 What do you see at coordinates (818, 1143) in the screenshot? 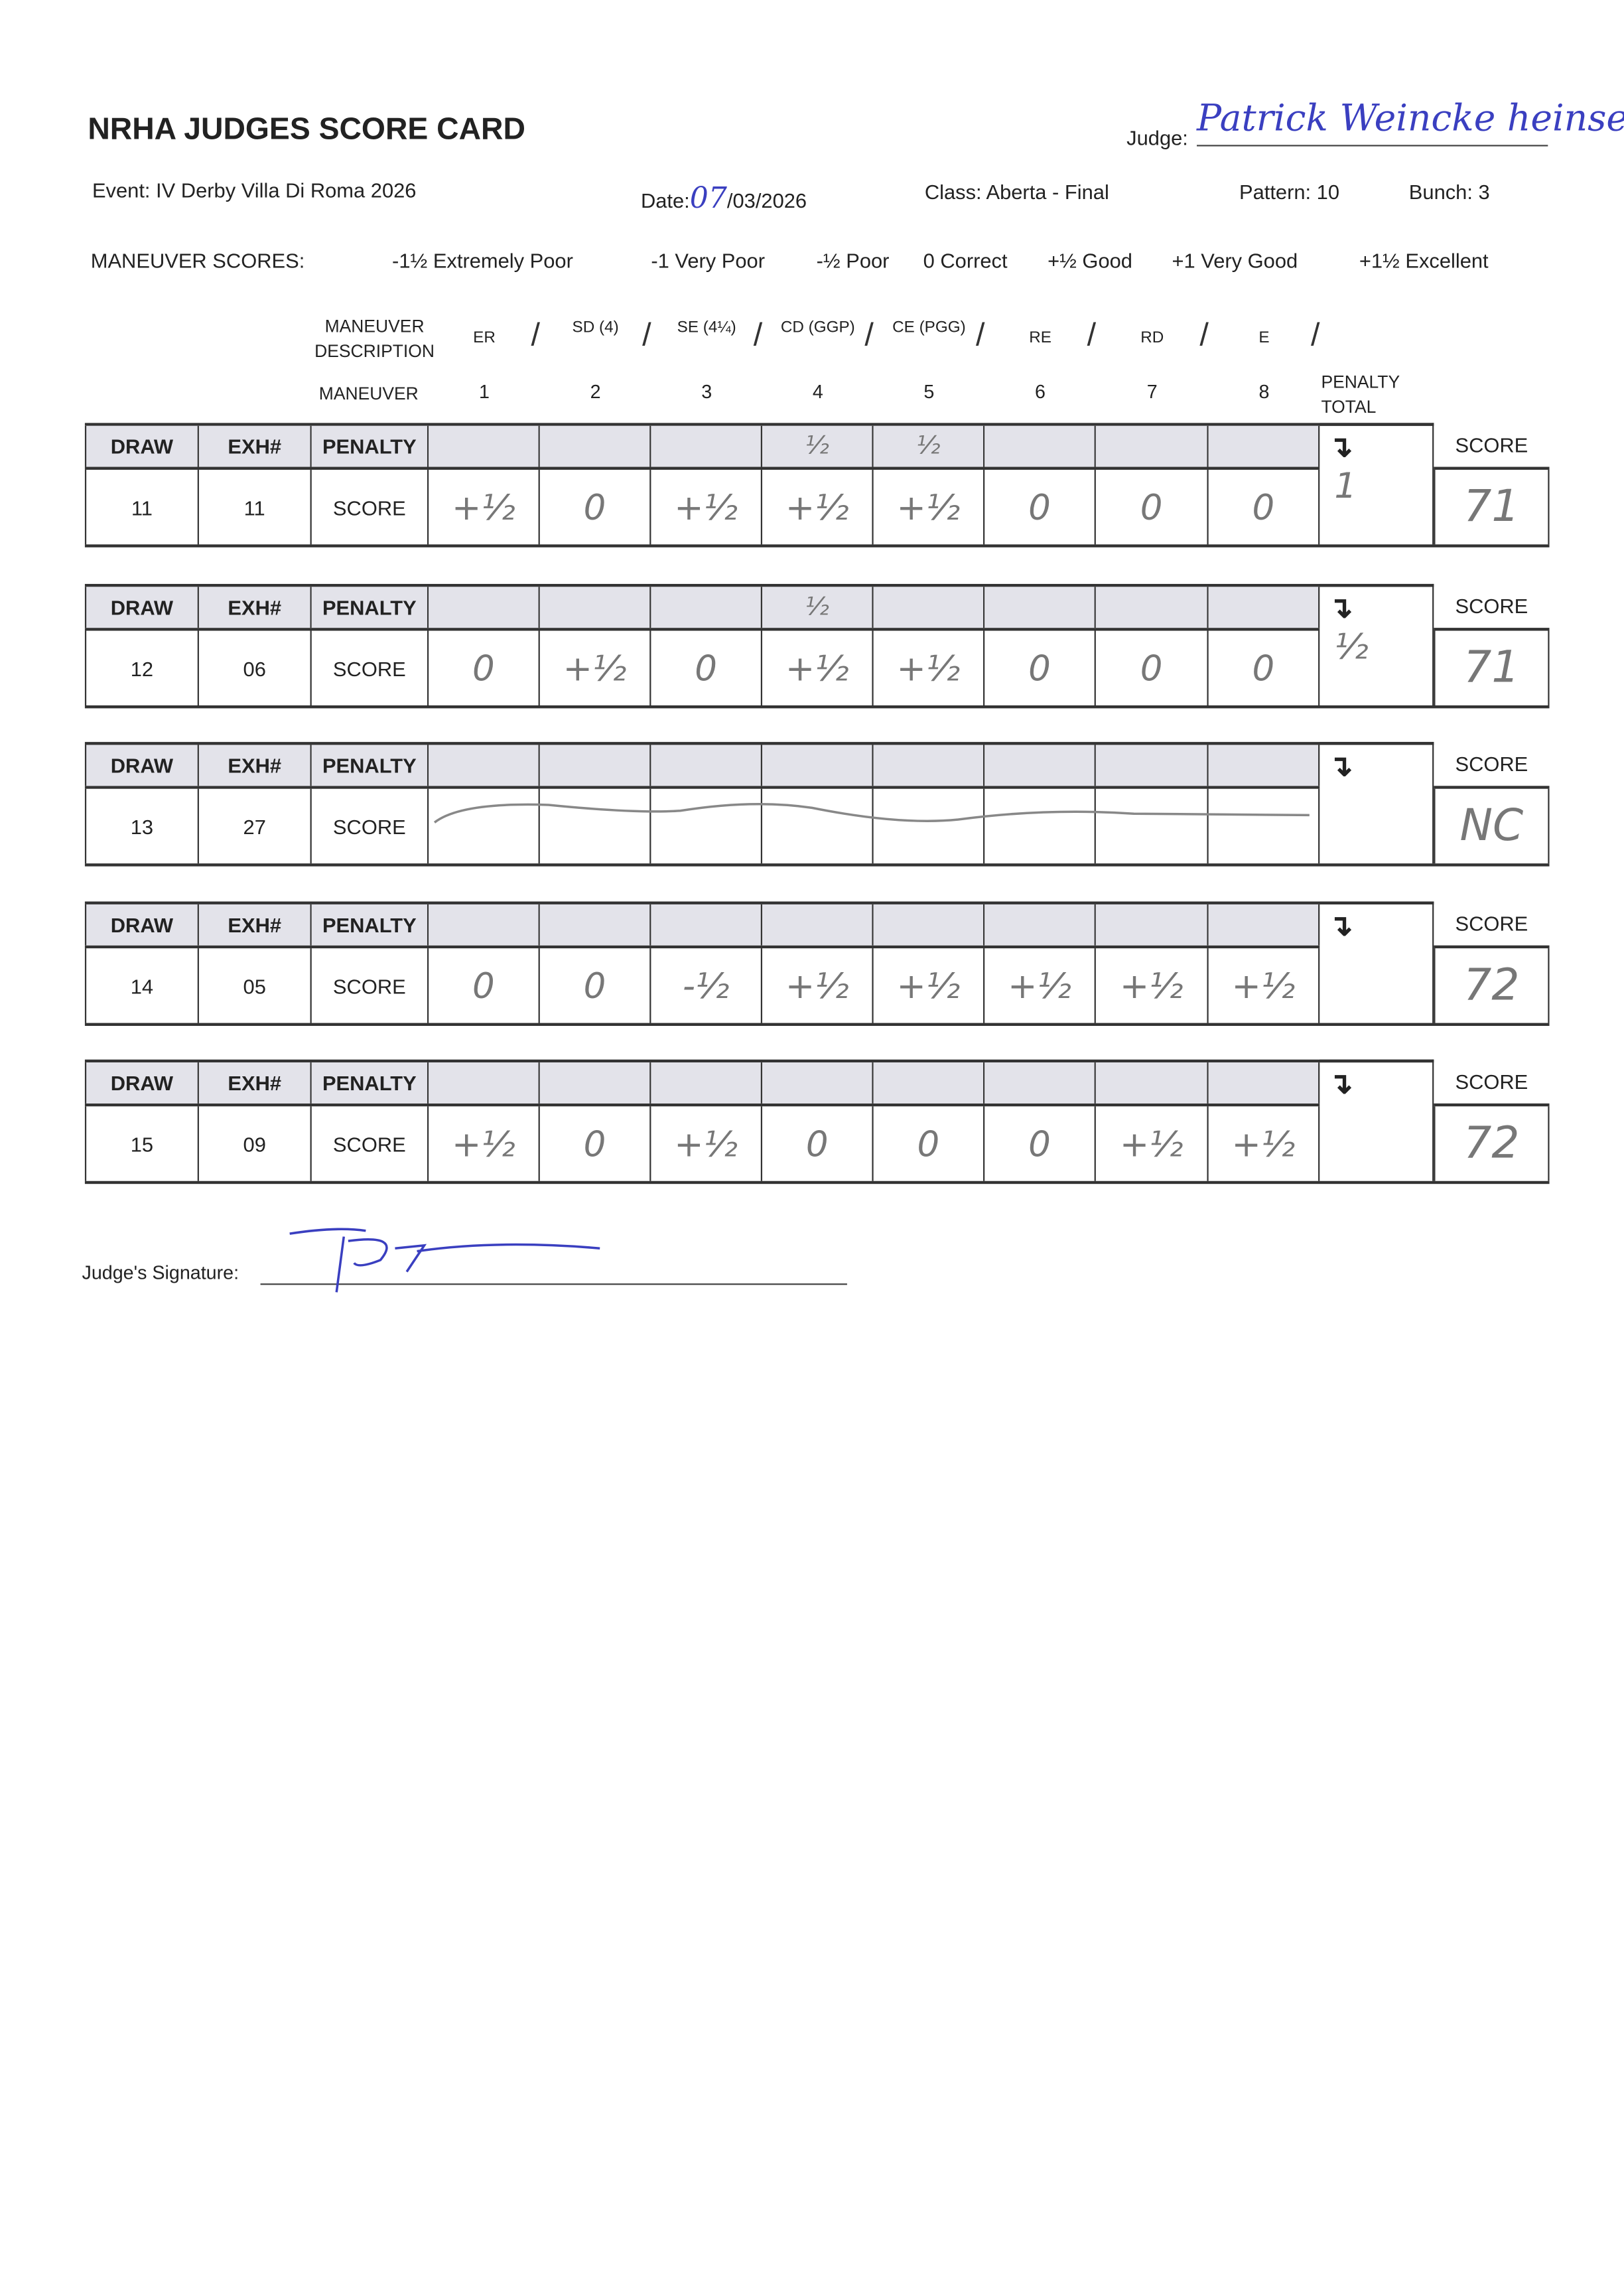
I see `maneuver-score-cell-4: 0` at bounding box center [818, 1143].